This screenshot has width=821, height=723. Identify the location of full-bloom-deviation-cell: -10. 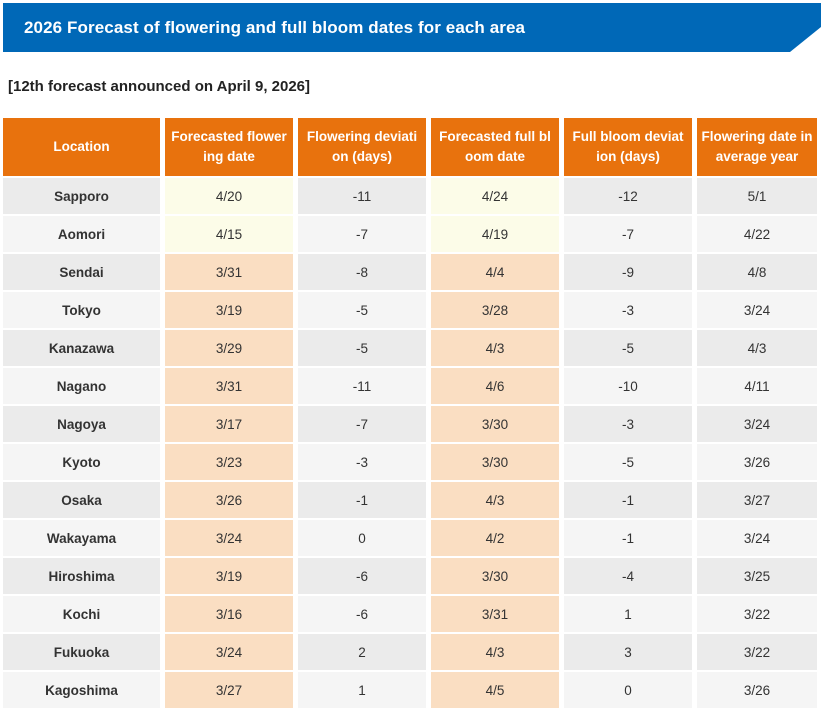
(628, 386).